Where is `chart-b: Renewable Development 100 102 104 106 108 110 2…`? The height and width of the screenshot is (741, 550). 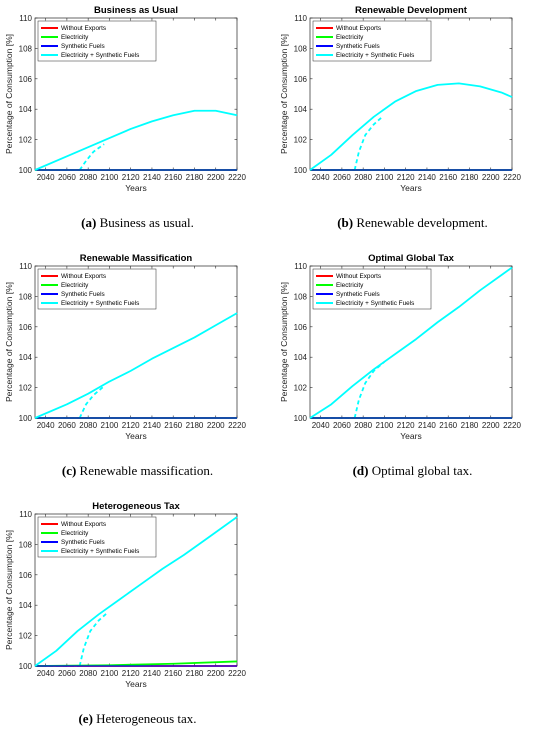
chart-b: Renewable Development 100 102 104 106 108 110 2… is located at coordinates (400, 99).